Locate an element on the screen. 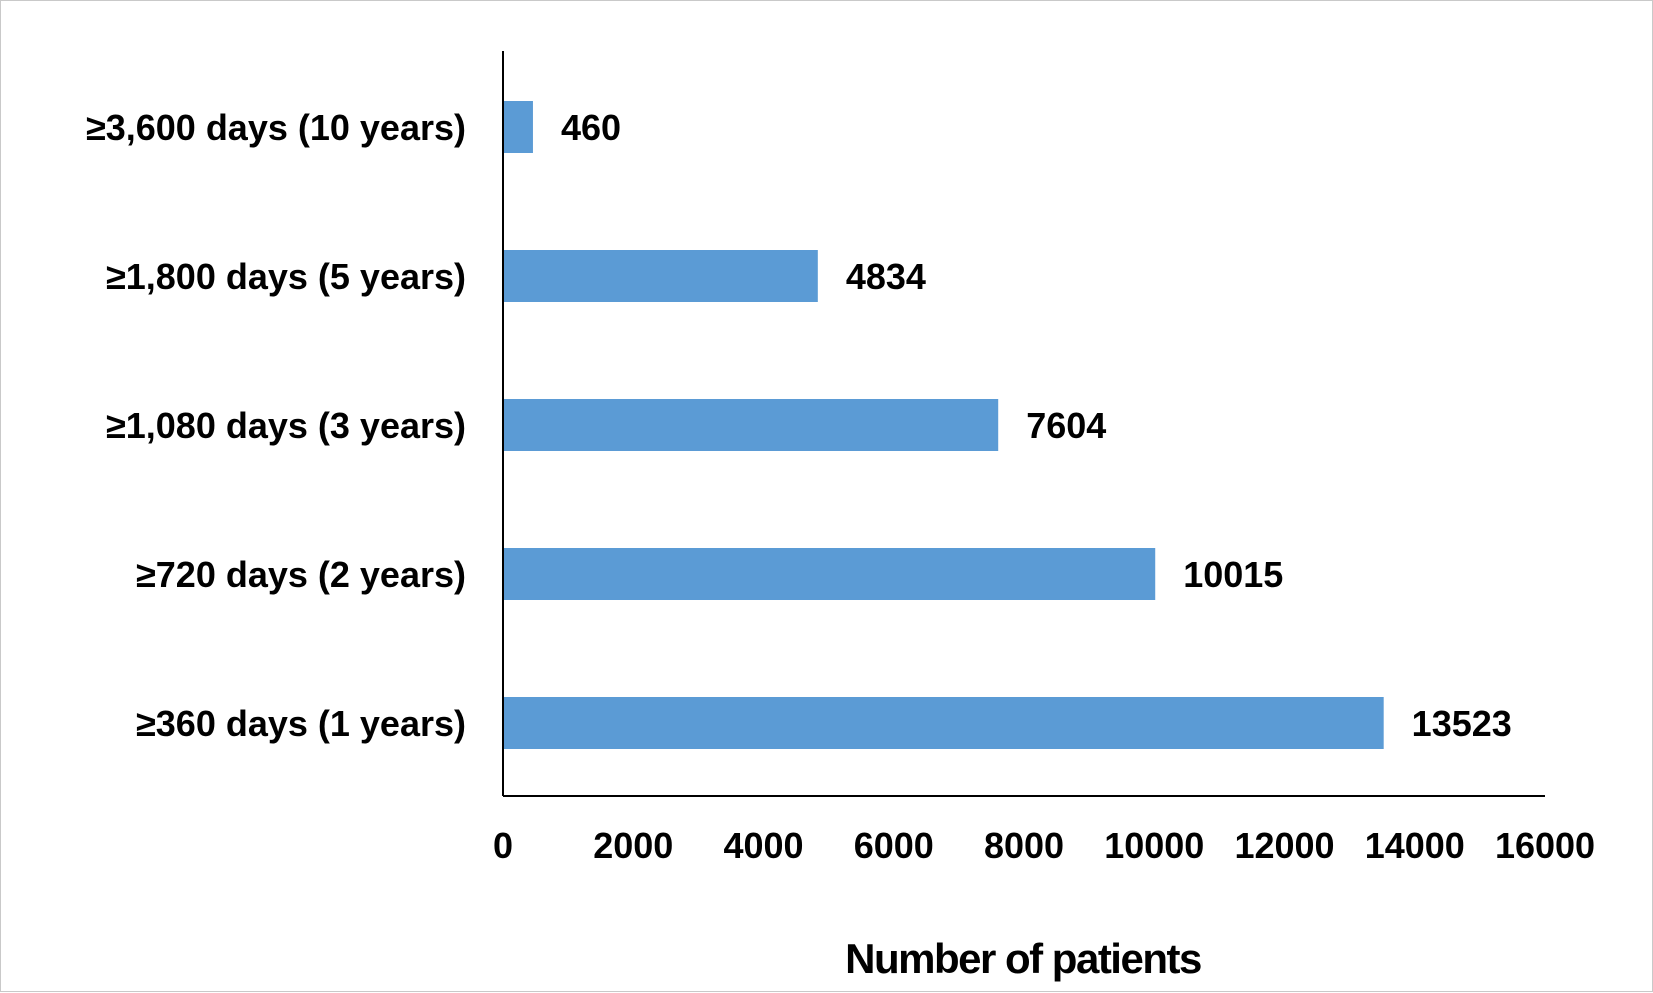 This screenshot has width=1653, height=993. category-label: ≥360 days (1 years) is located at coordinates (301, 723).